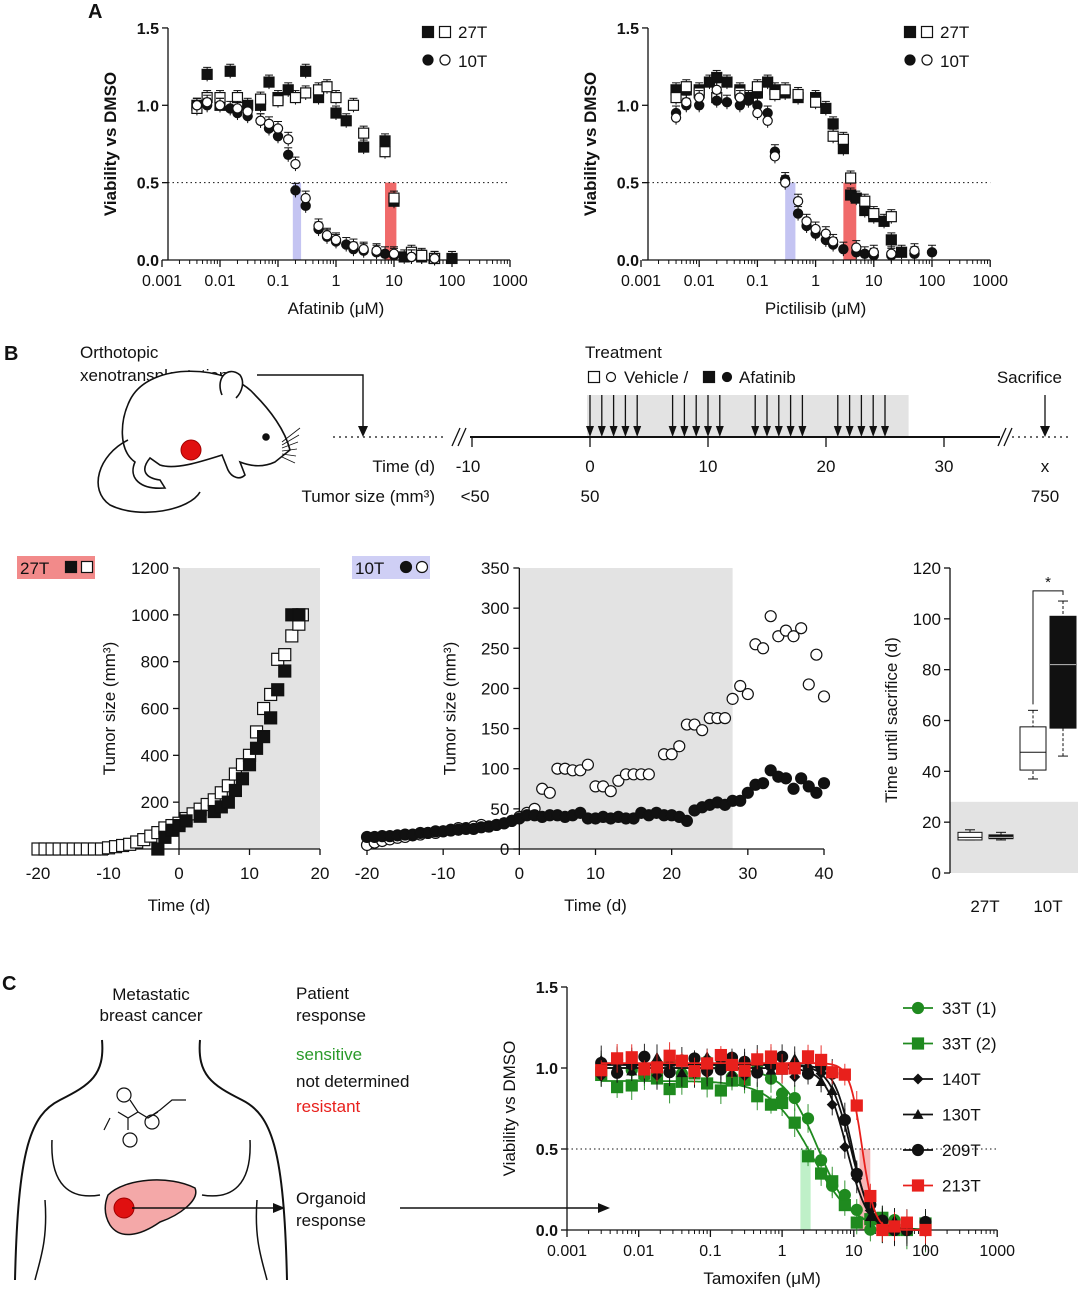  Describe the element at coordinates (710, 1251) in the screenshot. I see `x-tick-label: 0.1` at that location.